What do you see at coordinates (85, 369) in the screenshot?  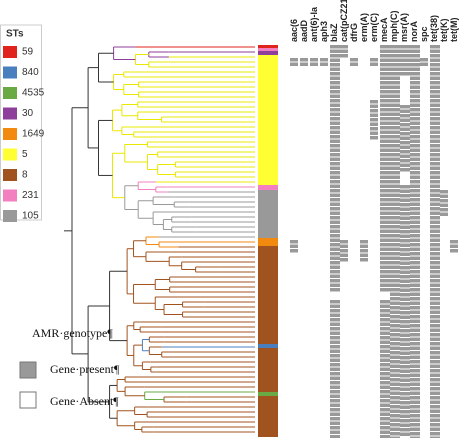 I see `present-label: Gene·present¶` at bounding box center [85, 369].